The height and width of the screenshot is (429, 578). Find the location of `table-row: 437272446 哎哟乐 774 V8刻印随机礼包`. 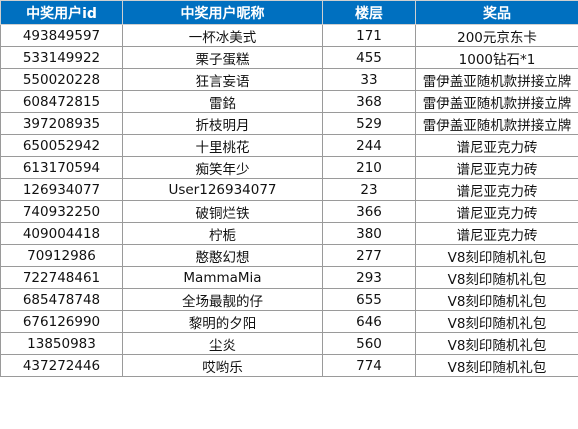

table-row: 437272446 哎哟乐 774 V8刻印随机礼包 is located at coordinates (289, 365).